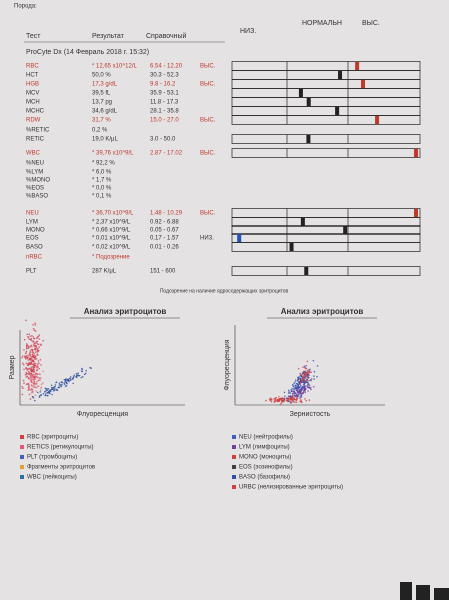 The width and height of the screenshot is (449, 600). Describe the element at coordinates (33, 36) in the screenshot. I see `col-head: Тест` at that location.